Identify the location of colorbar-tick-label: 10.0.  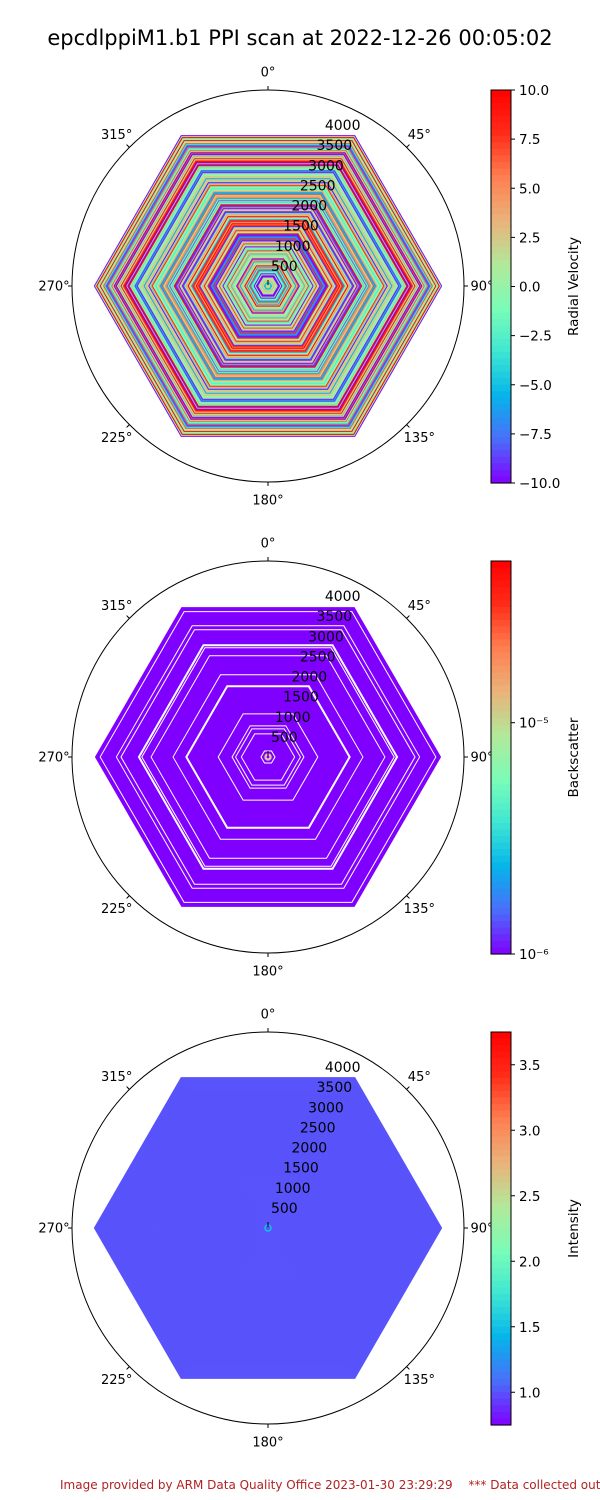
(534, 91).